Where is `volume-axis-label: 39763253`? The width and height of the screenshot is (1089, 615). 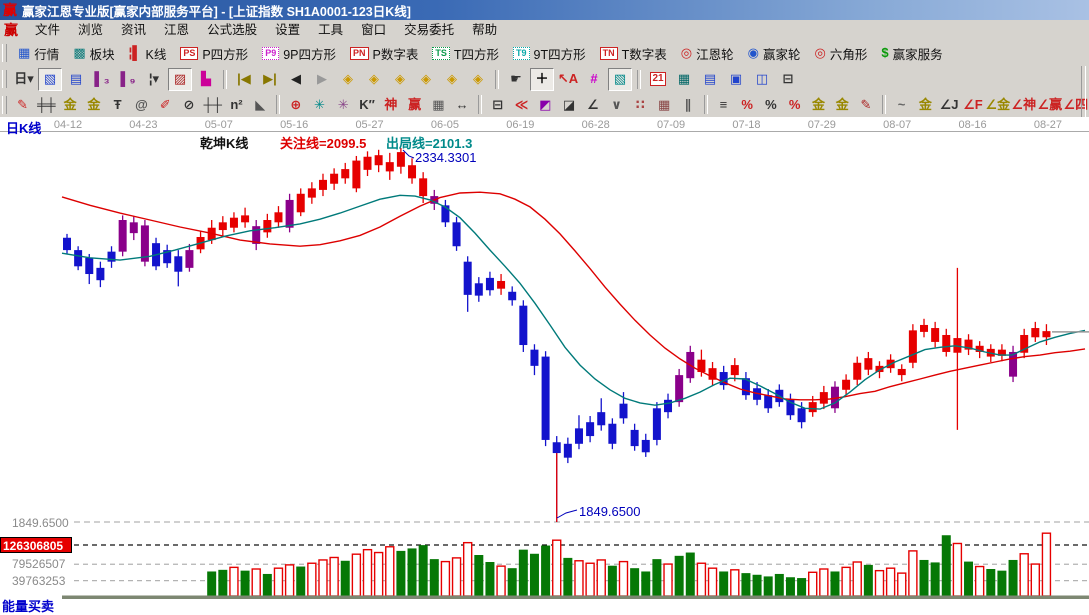
volume-axis-label: 39763253 is located at coordinates (39, 581).